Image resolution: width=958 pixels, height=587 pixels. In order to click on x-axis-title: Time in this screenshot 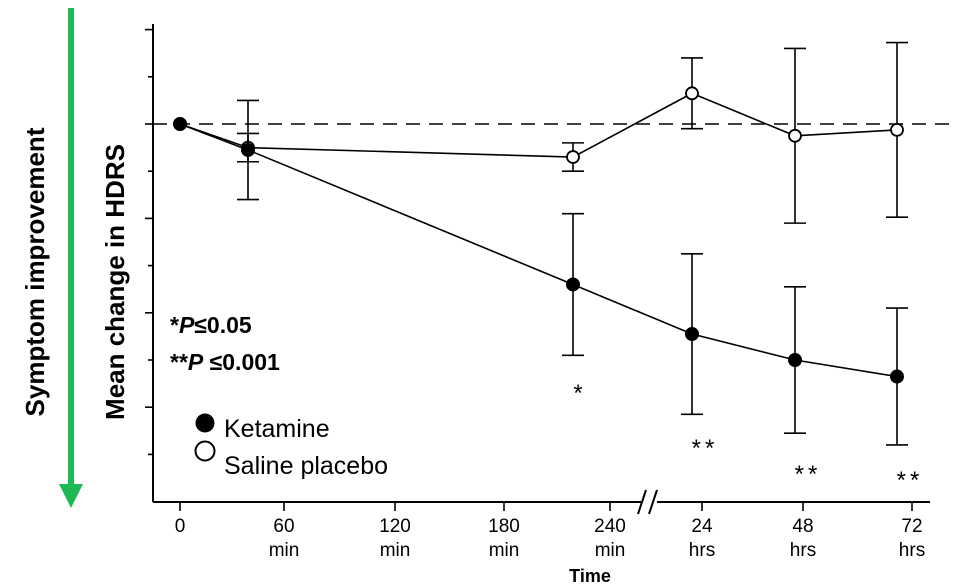, I will do `click(590, 576)`.